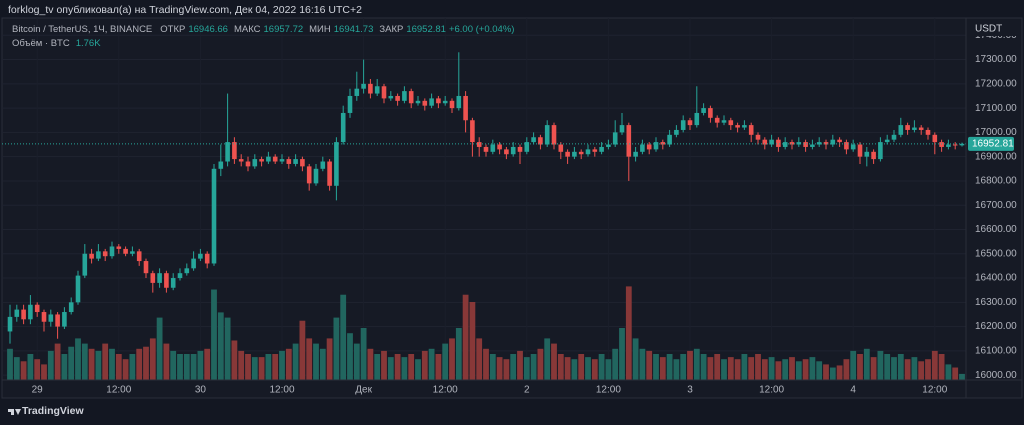 The height and width of the screenshot is (425, 1024). Describe the element at coordinates (481, 29) in the screenshot. I see `change: +6.00 (+0.04%)` at that location.